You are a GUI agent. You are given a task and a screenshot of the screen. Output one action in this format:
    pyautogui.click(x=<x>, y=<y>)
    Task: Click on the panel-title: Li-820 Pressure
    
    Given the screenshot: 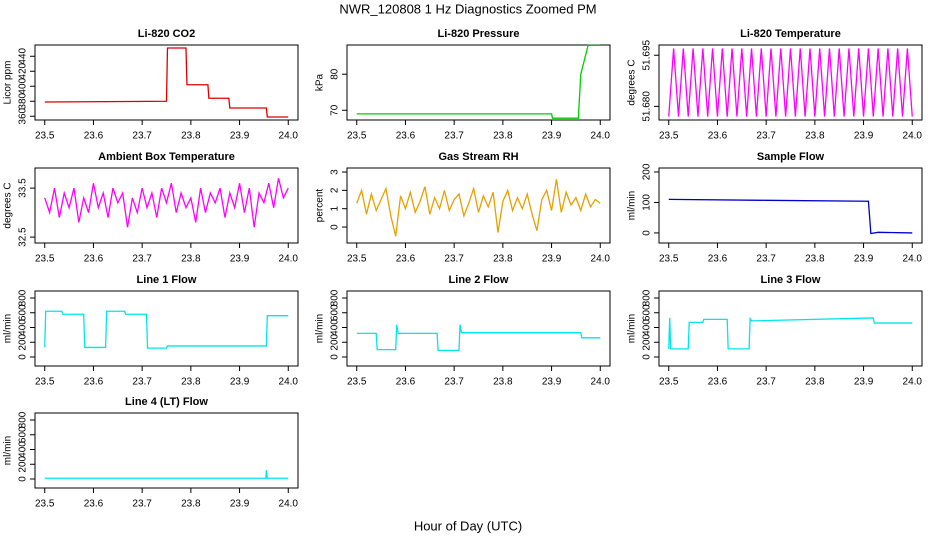 What is the action you would take?
    pyautogui.click(x=479, y=34)
    